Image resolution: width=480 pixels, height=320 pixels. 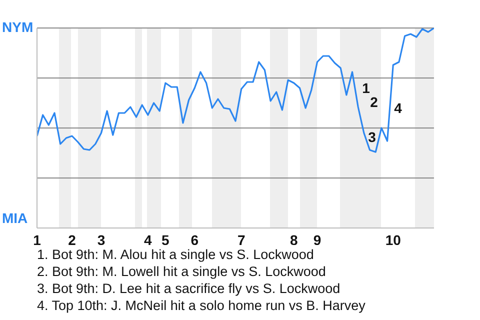 I want to click on annotation: 4, so click(x=398, y=108).